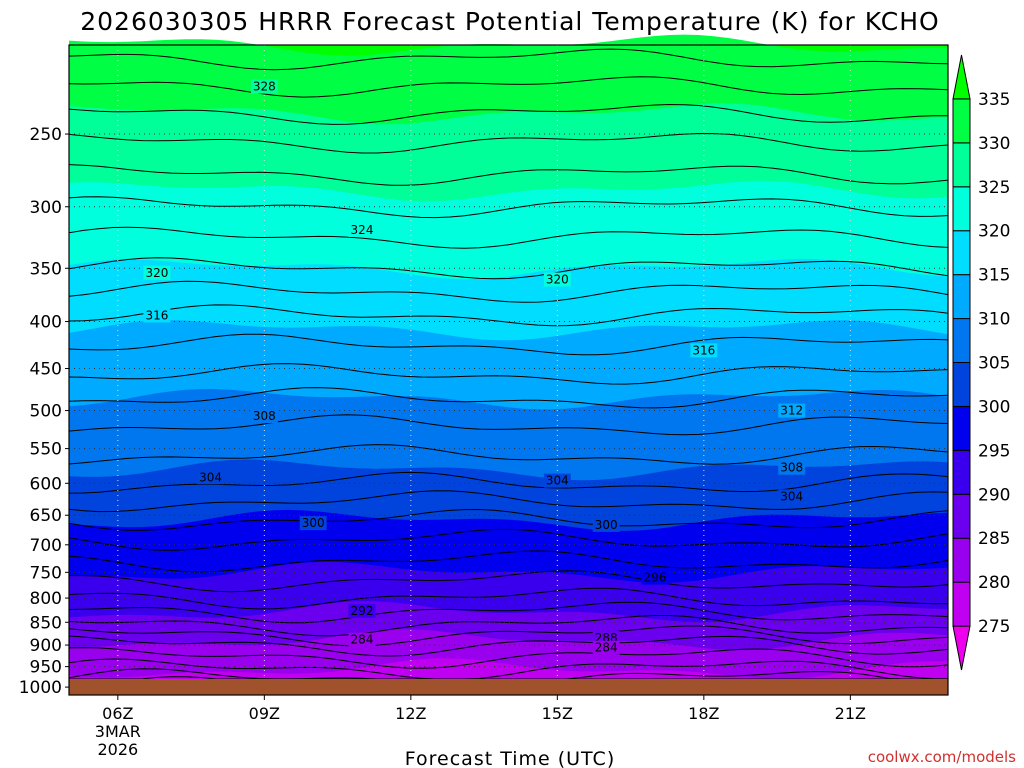 This screenshot has height=768, width=1024. What do you see at coordinates (46, 546) in the screenshot?
I see `y-tick-label: 700` at bounding box center [46, 546].